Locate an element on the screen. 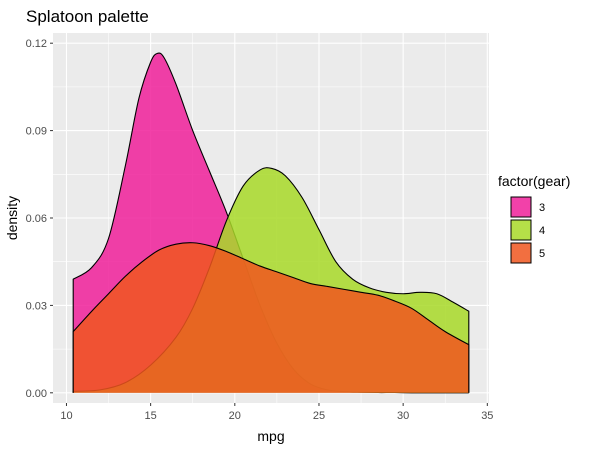 This screenshot has width=600, height=450. y-axis-title: density is located at coordinates (12, 218).